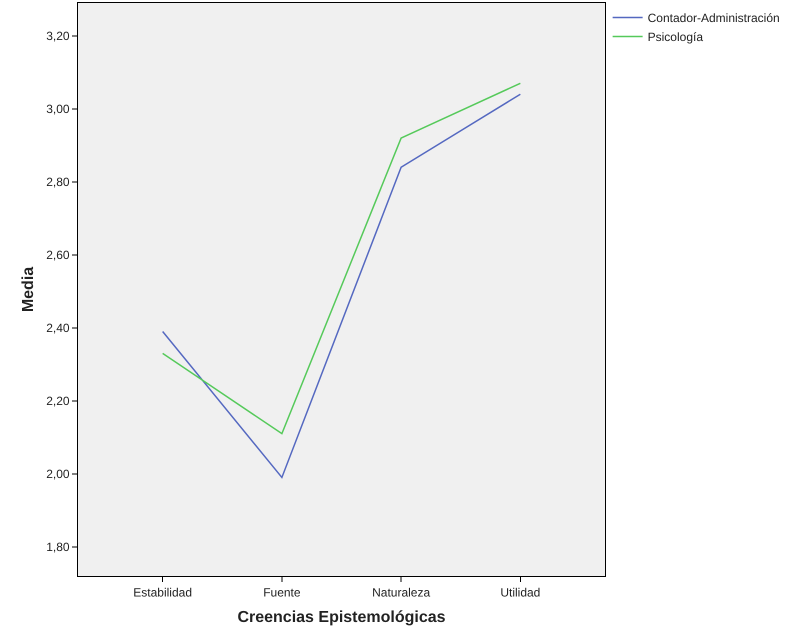  What do you see at coordinates (29, 289) in the screenshot?
I see `y-axis-title: Media` at bounding box center [29, 289].